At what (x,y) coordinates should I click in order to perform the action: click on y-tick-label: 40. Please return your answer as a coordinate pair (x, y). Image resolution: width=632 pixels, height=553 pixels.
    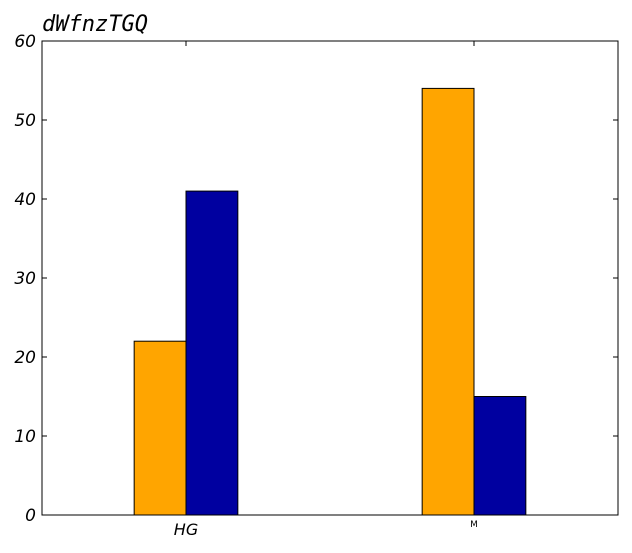
    Looking at the image, I should click on (25, 200).